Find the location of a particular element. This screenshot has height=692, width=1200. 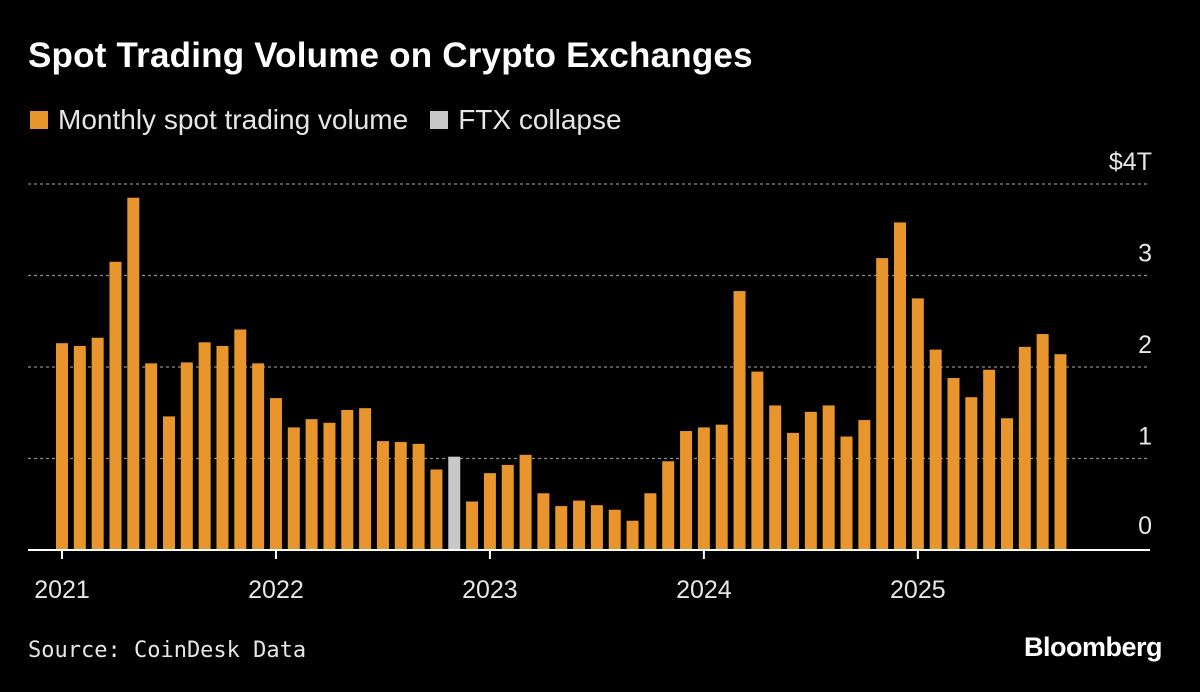

x-tick-label: 2021 is located at coordinates (62, 590).